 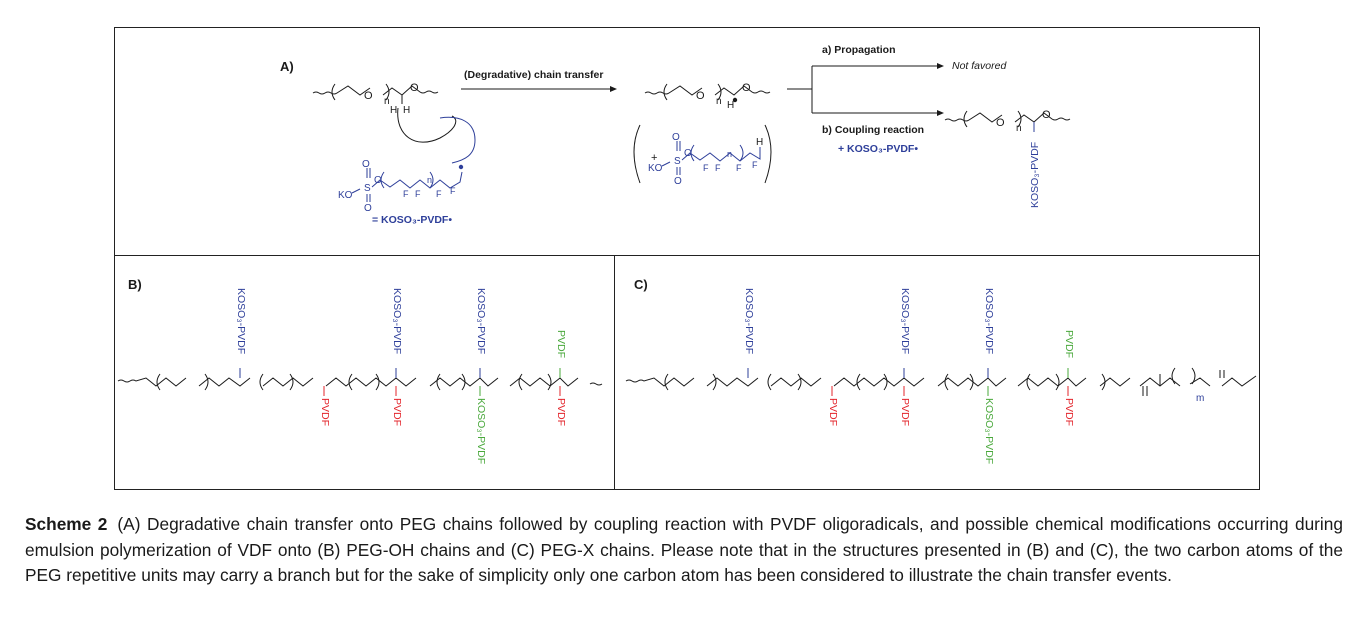 What do you see at coordinates (859, 50) in the screenshot?
I see `propagation-label: a) Propagation` at bounding box center [859, 50].